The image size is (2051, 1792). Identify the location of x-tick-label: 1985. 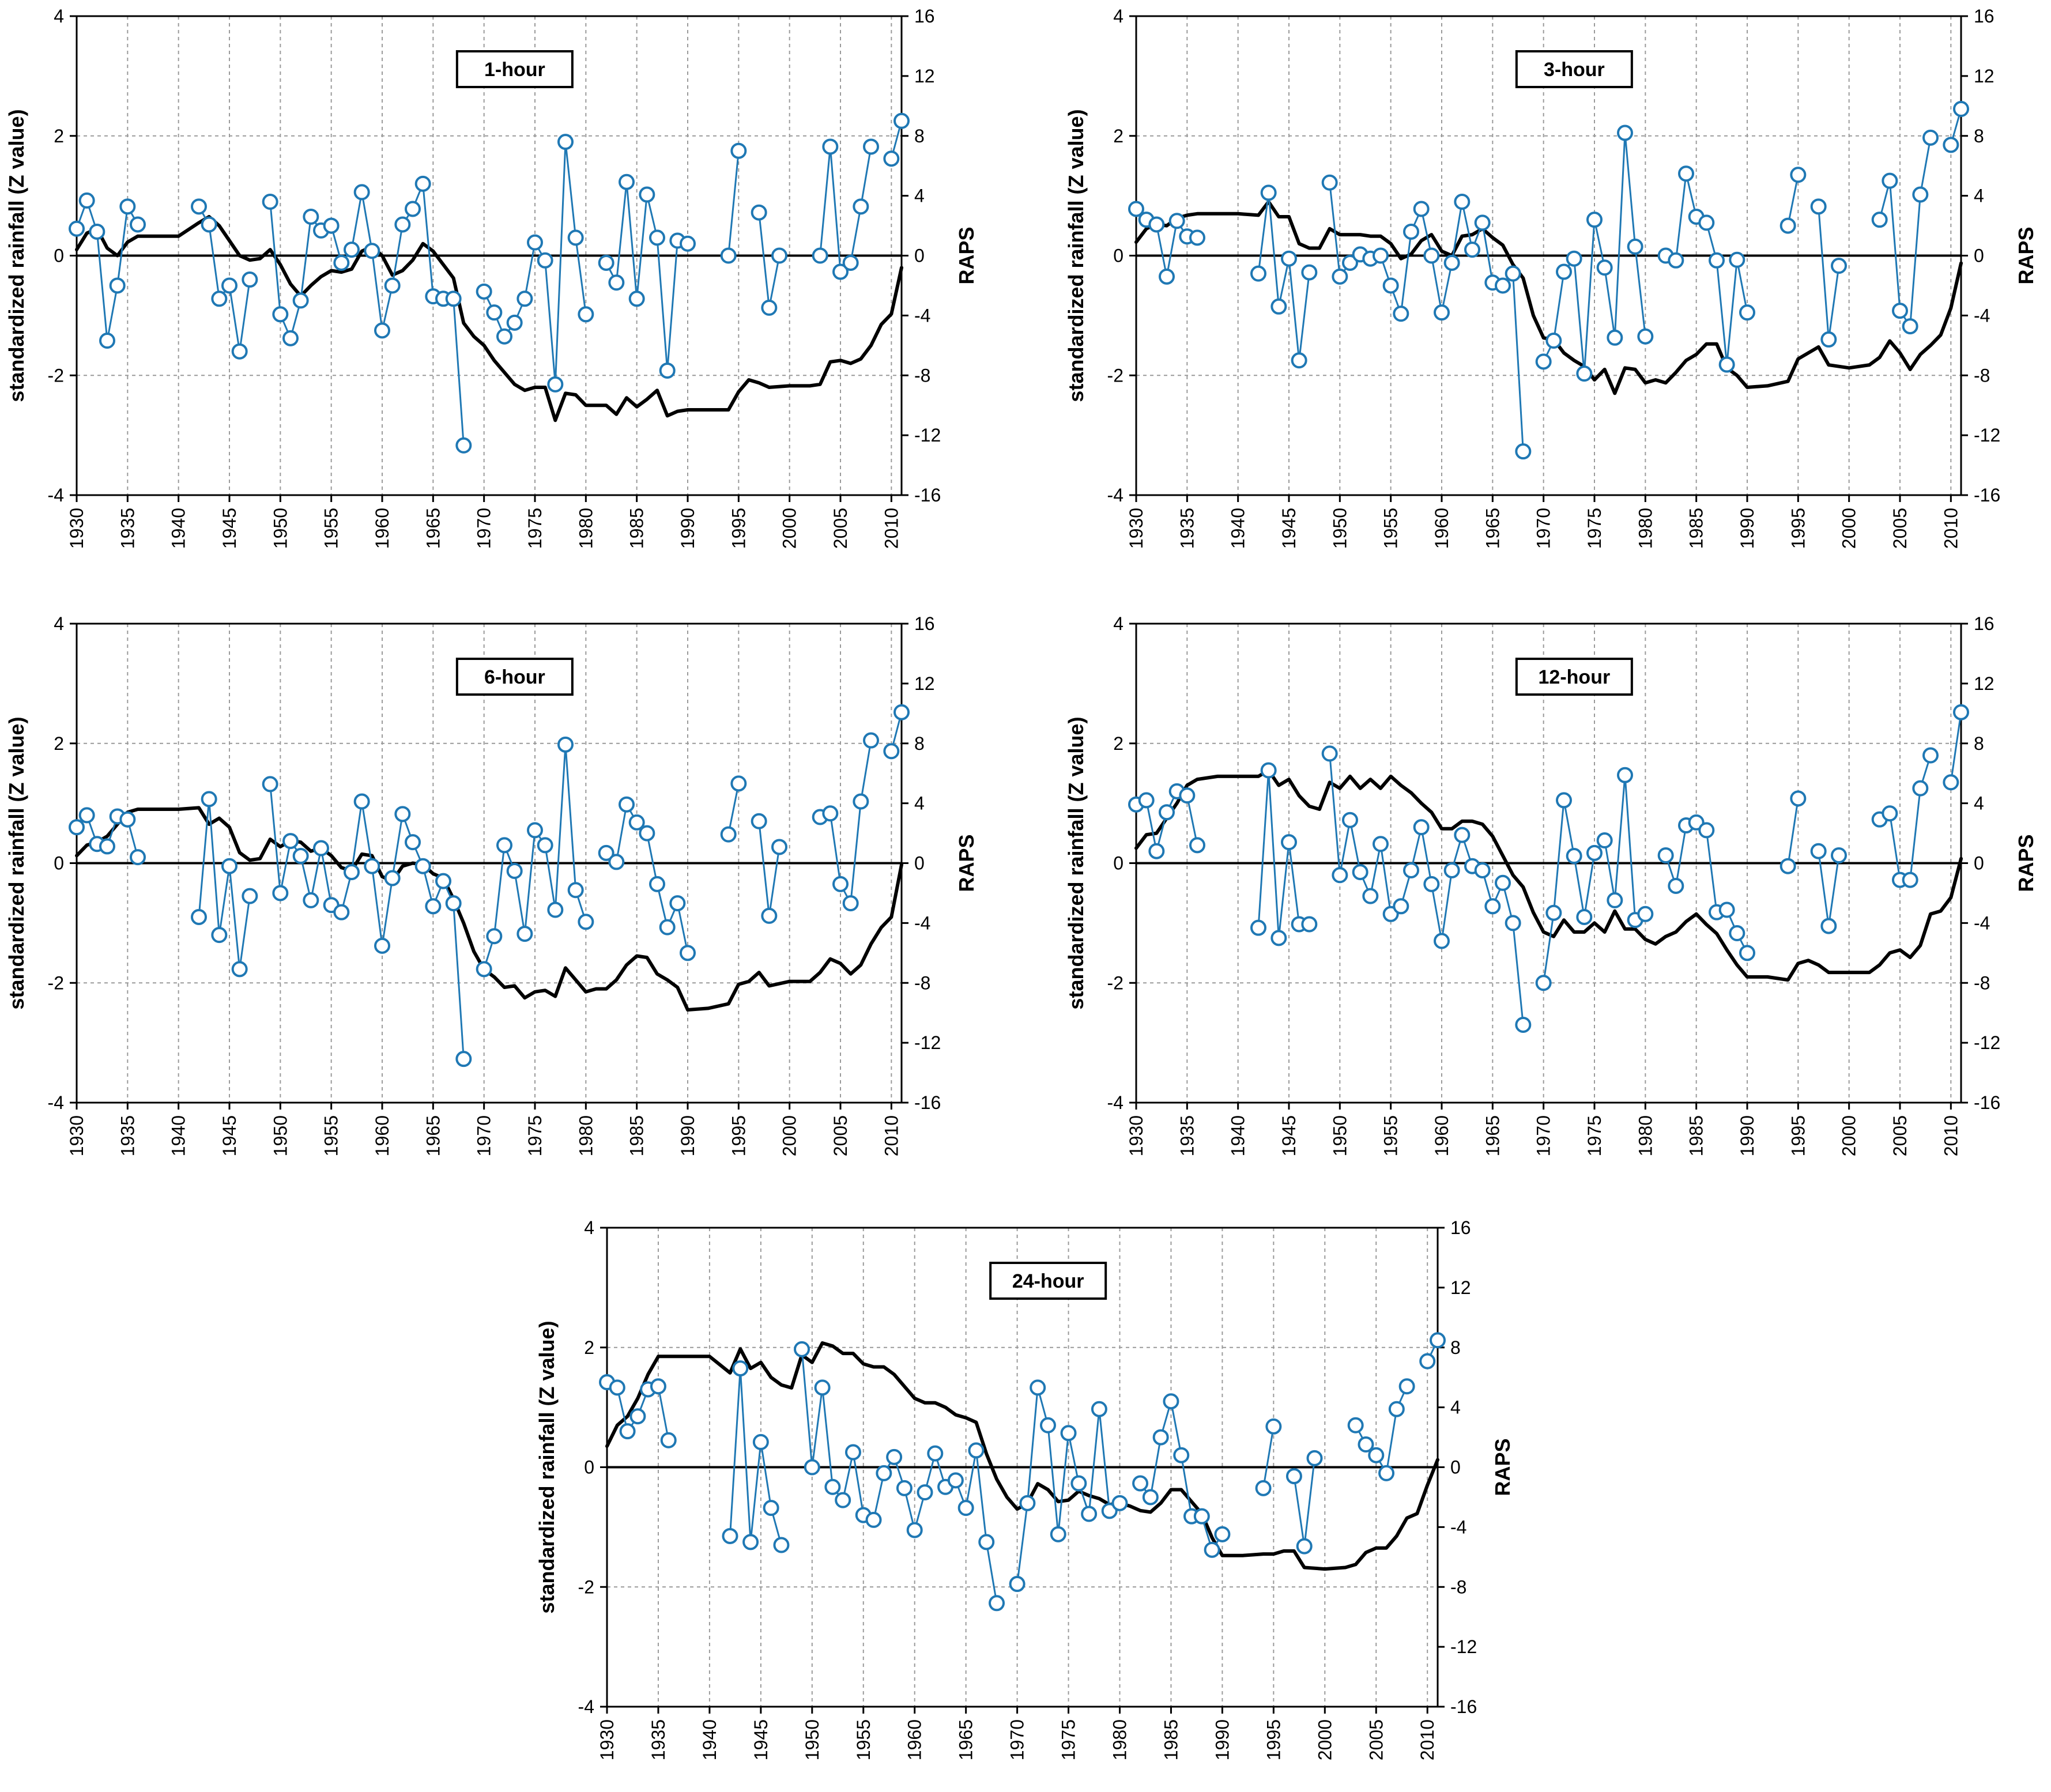
(1696, 1136).